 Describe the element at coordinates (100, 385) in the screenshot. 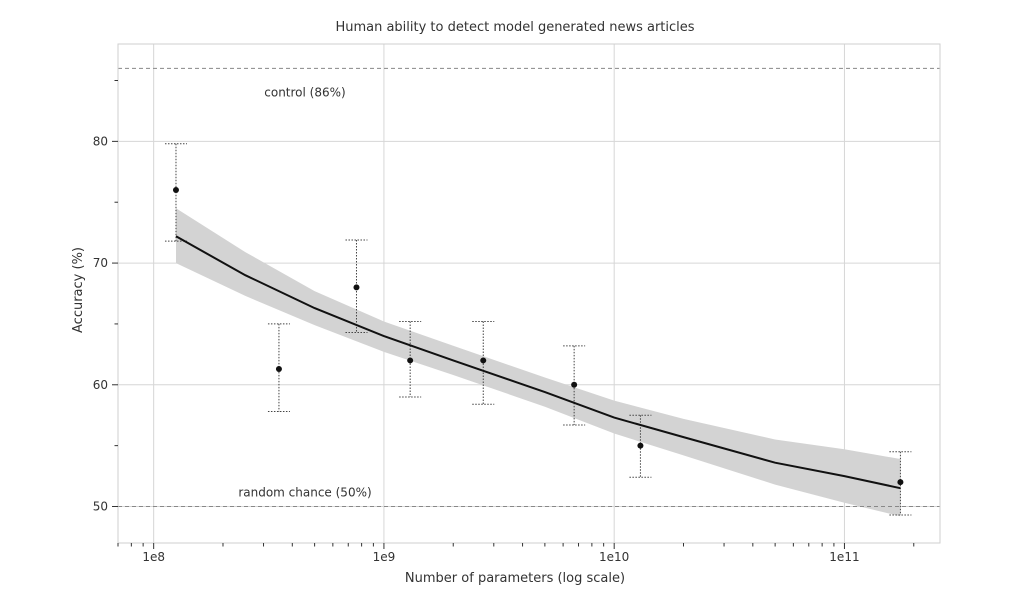

I see `y-tick-label: 60` at that location.